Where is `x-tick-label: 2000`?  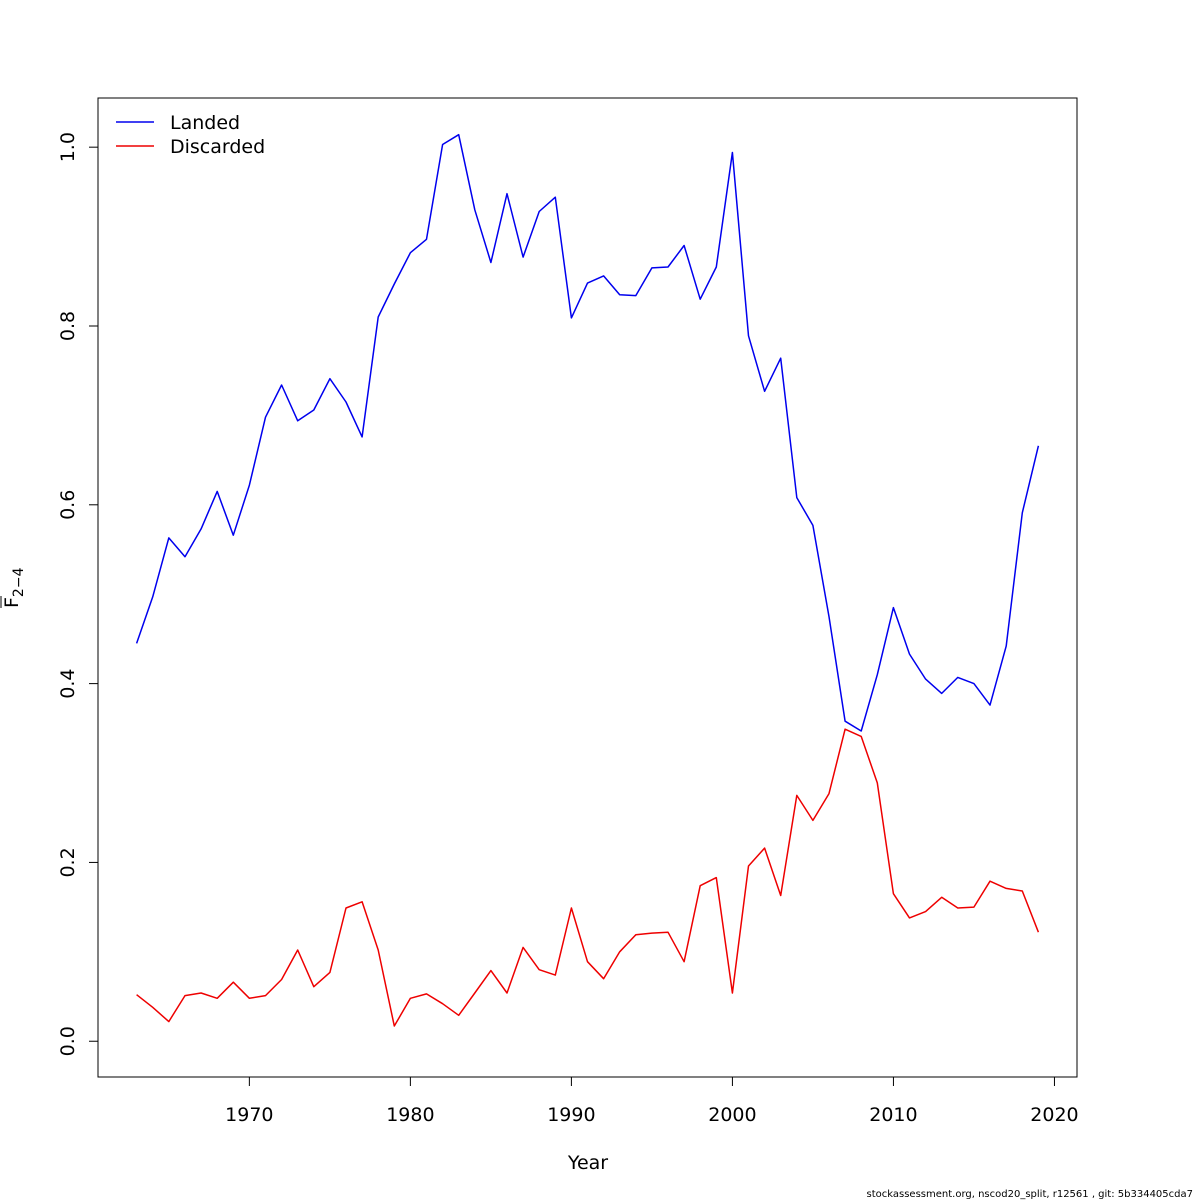
x-tick-label: 2000 is located at coordinates (732, 1115).